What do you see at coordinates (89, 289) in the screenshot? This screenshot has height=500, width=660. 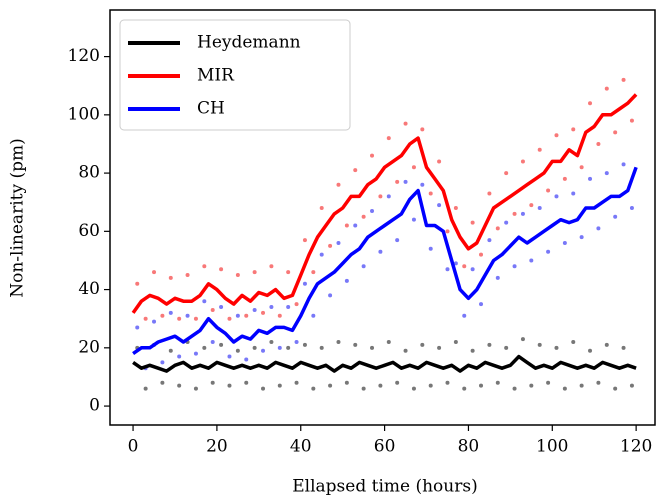 I see `y-tick-label: 40` at bounding box center [89, 289].